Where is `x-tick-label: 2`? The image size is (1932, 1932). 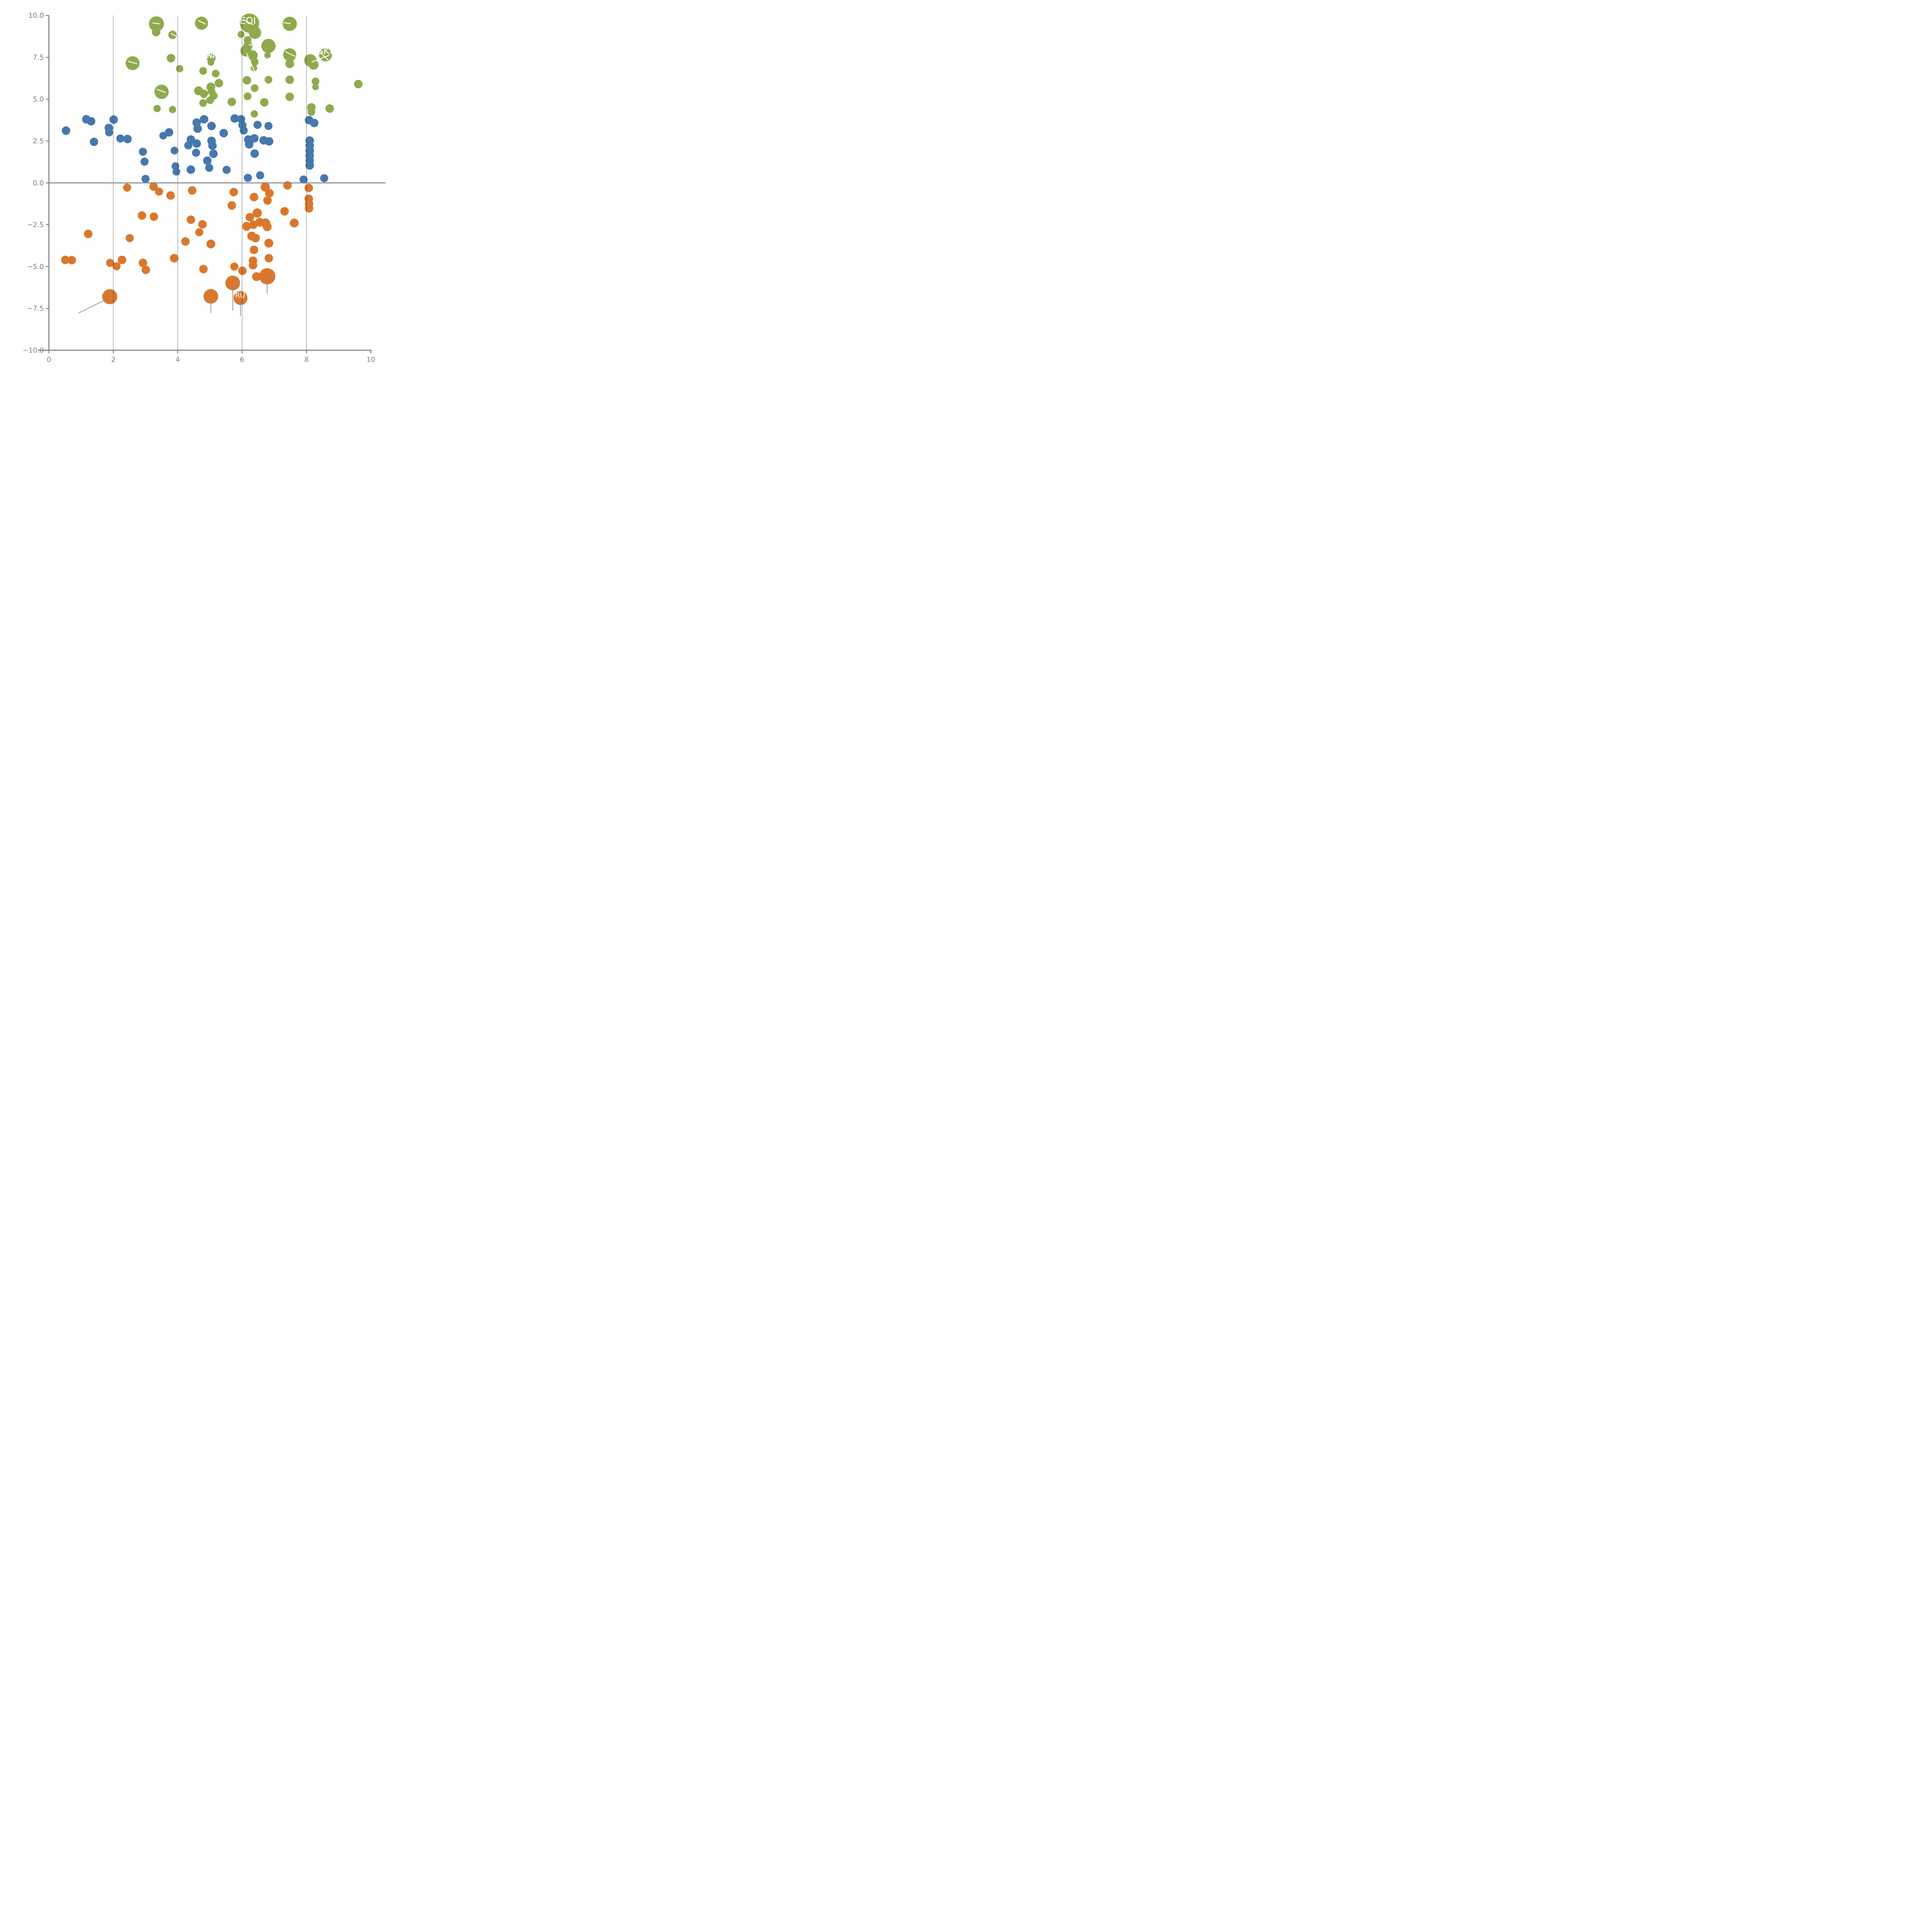
x-tick-label: 2 is located at coordinates (113, 360).